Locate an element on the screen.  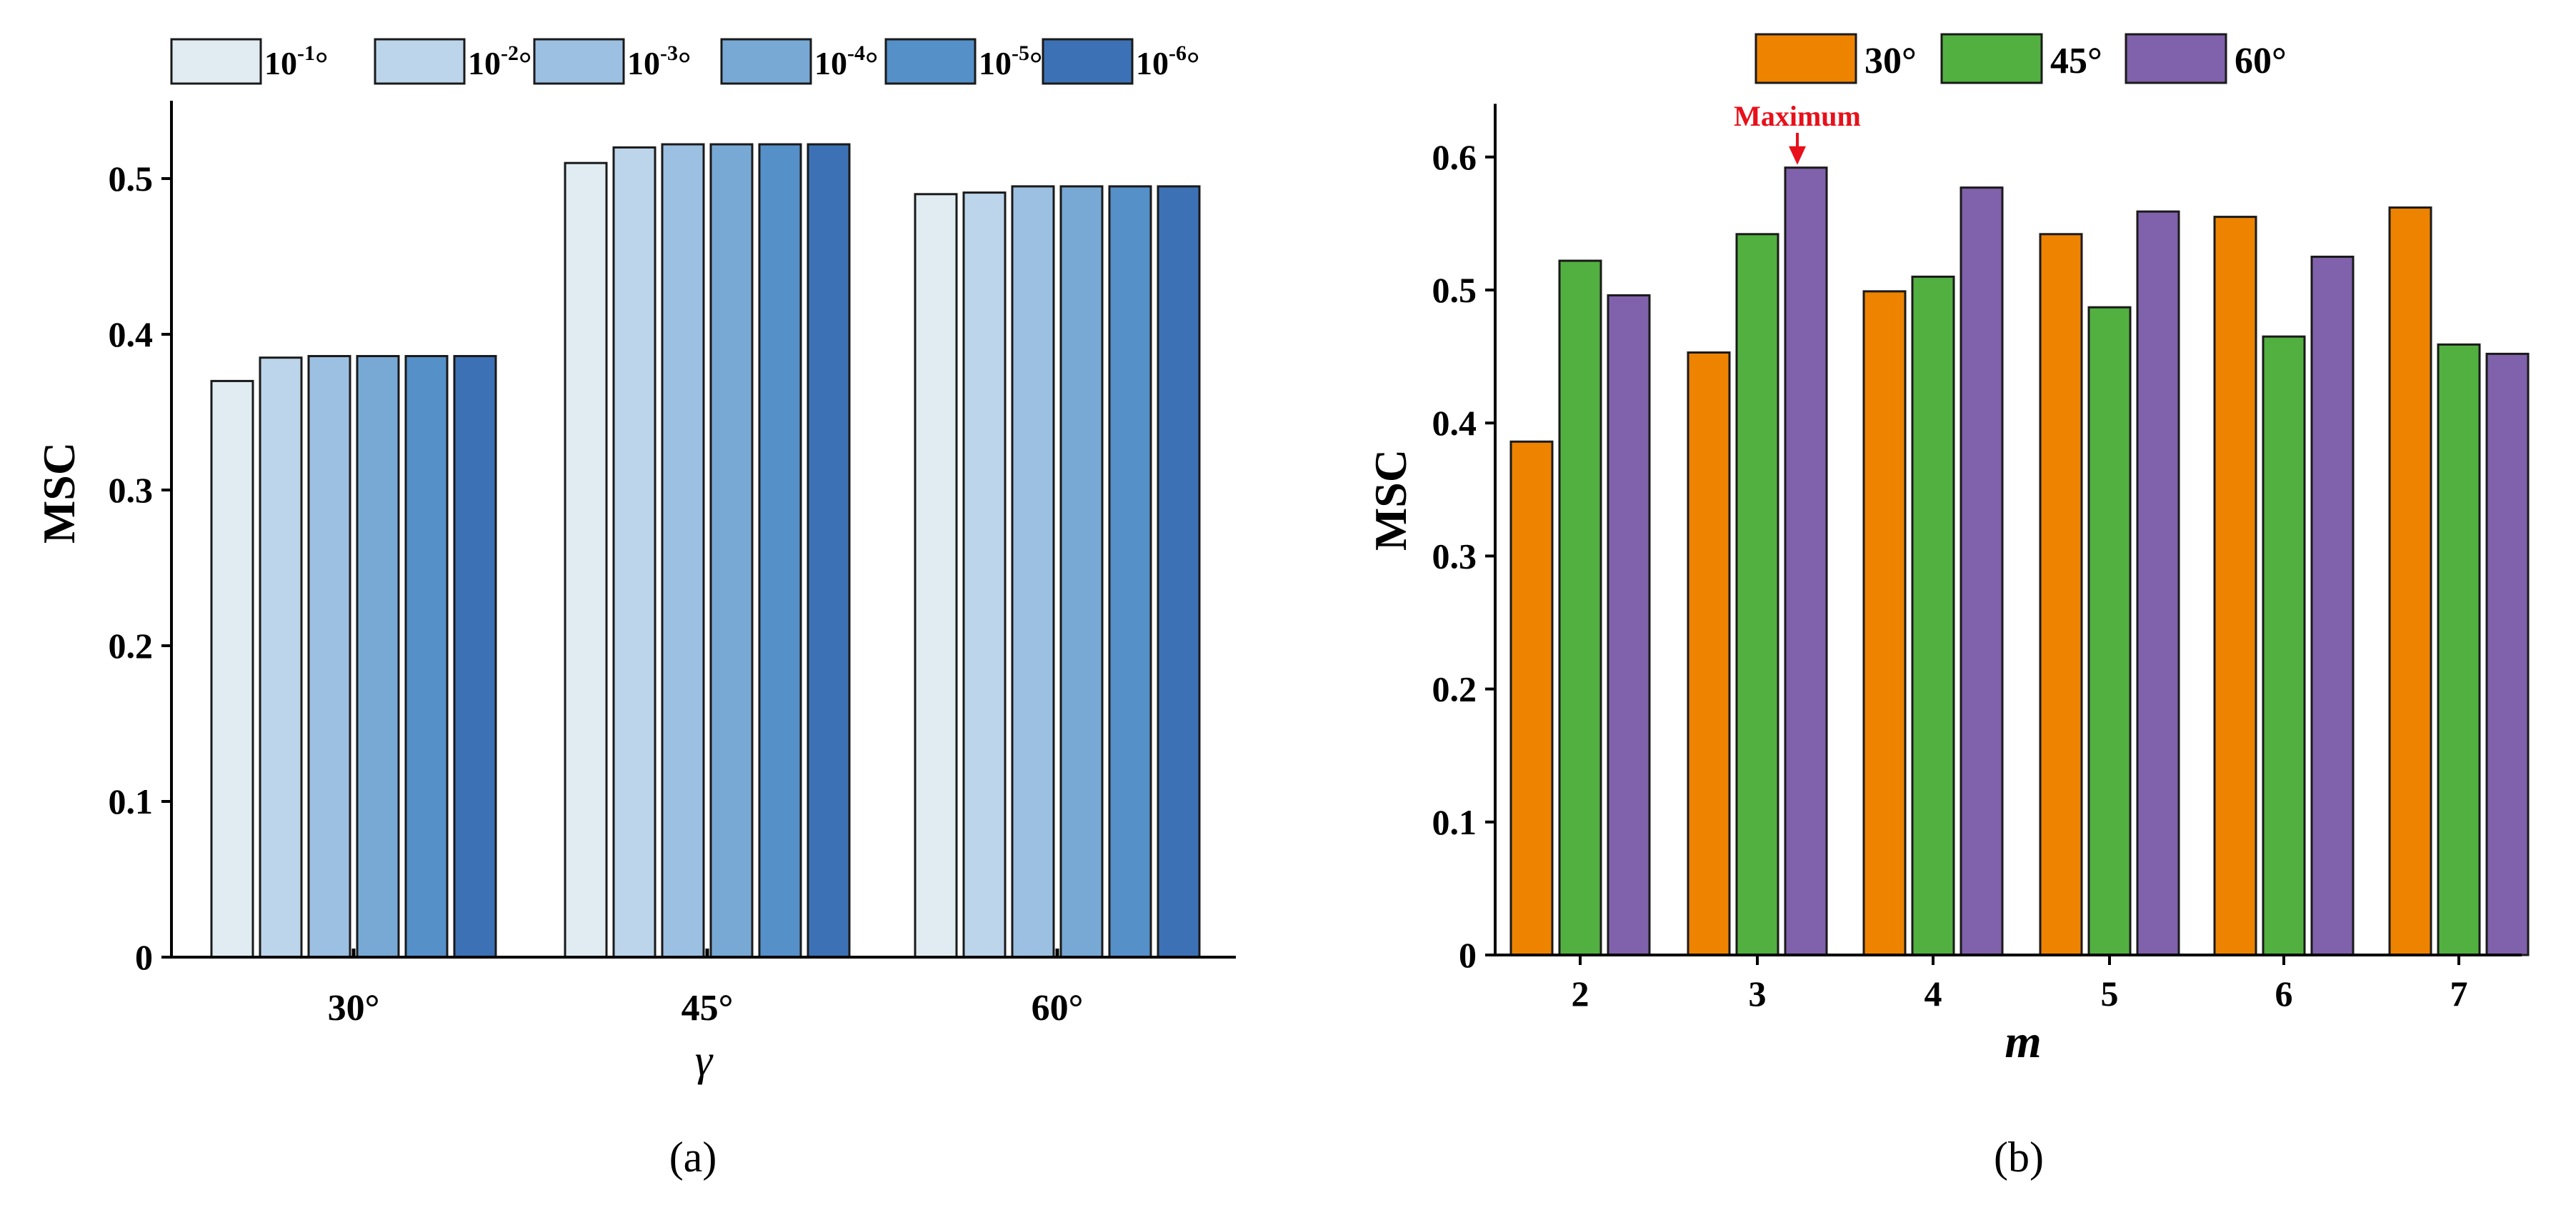
ytick-label-b-3: 0.3 is located at coordinates (1454, 556).